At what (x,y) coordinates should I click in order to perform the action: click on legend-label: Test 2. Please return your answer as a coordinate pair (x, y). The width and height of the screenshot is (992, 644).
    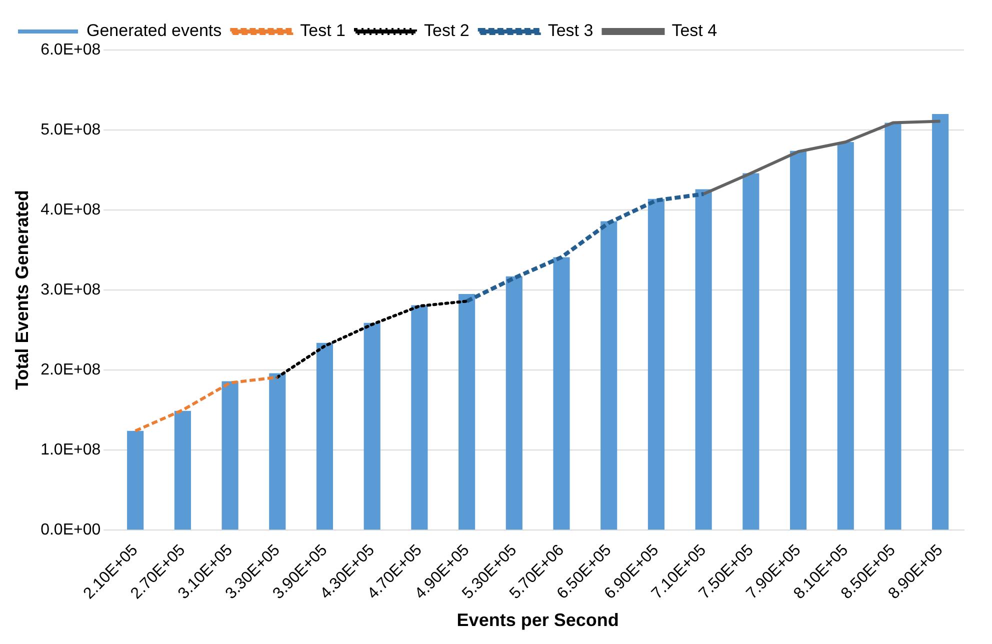
    Looking at the image, I should click on (447, 30).